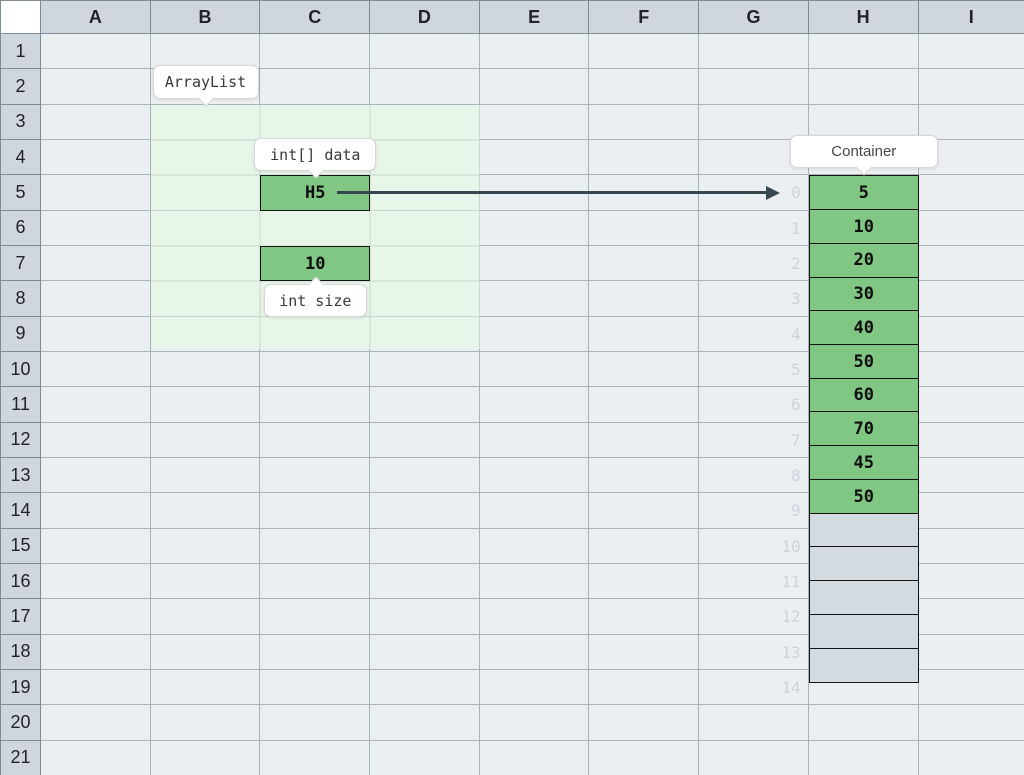 This screenshot has height=775, width=1024. Describe the element at coordinates (21, 157) in the screenshot. I see `row-header-4: 4` at that location.